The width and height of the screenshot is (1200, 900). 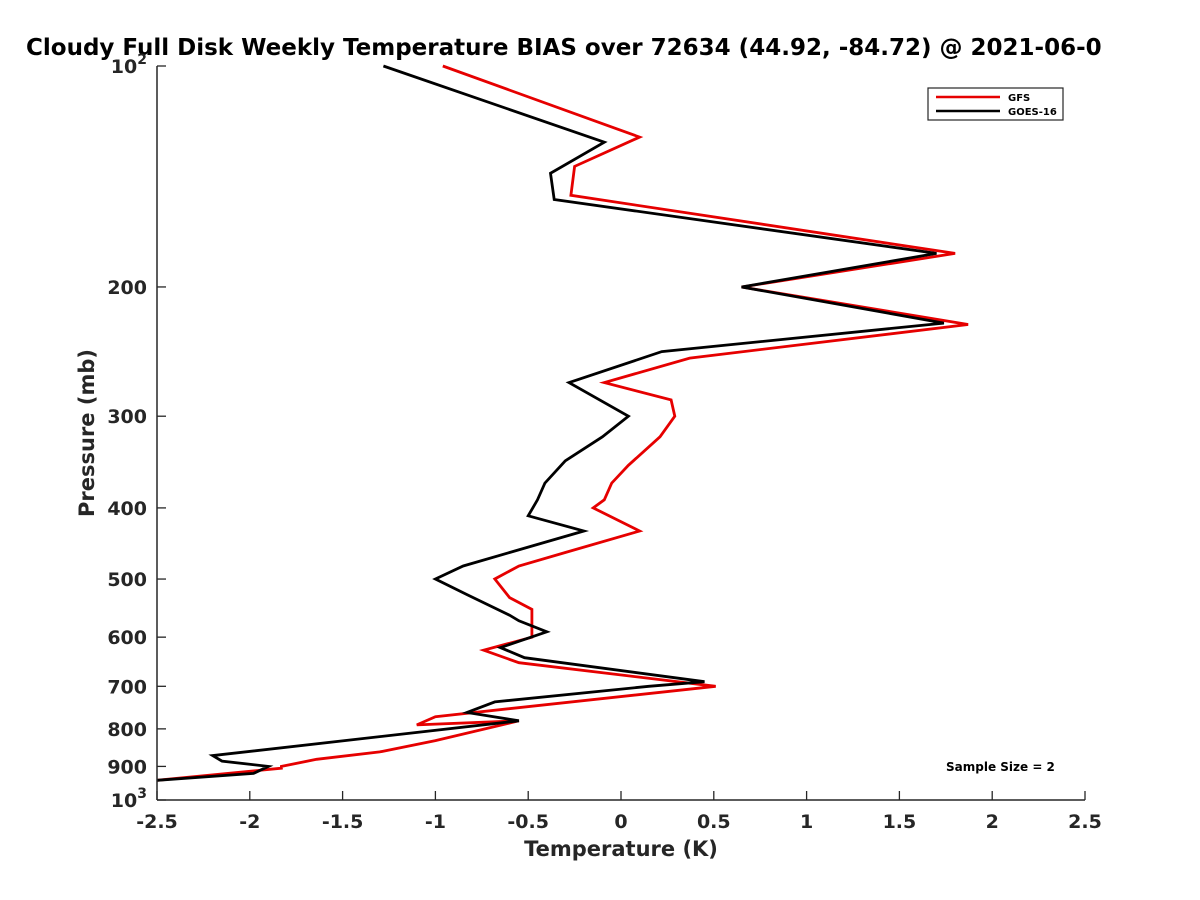 What do you see at coordinates (1032, 112) in the screenshot?
I see `legend-label: GOES-16` at bounding box center [1032, 112].